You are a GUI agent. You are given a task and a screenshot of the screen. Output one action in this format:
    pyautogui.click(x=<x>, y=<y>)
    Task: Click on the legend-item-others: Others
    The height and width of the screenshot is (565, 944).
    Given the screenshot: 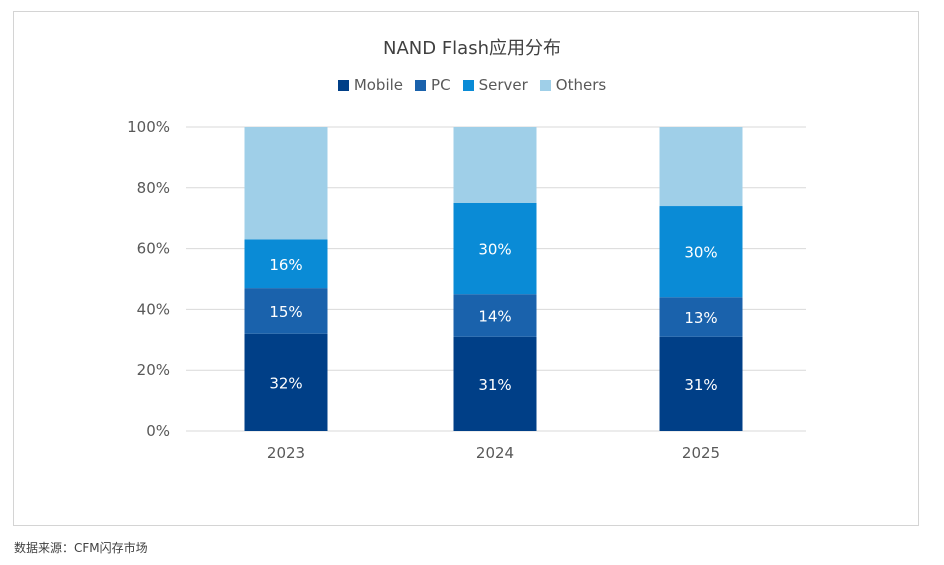 What is the action you would take?
    pyautogui.click(x=573, y=85)
    